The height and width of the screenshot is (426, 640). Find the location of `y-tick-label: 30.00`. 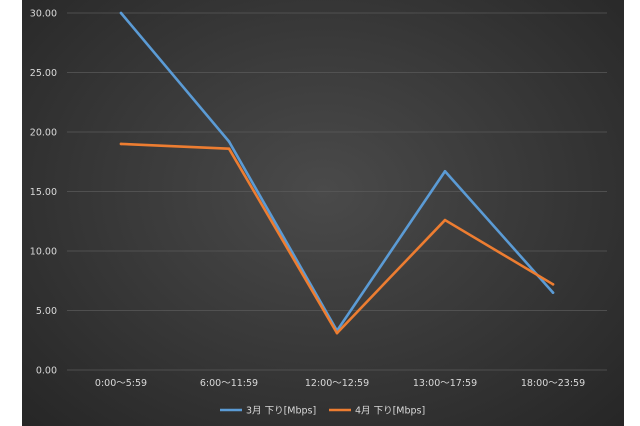

y-tick-label: 30.00 is located at coordinates (43, 14).